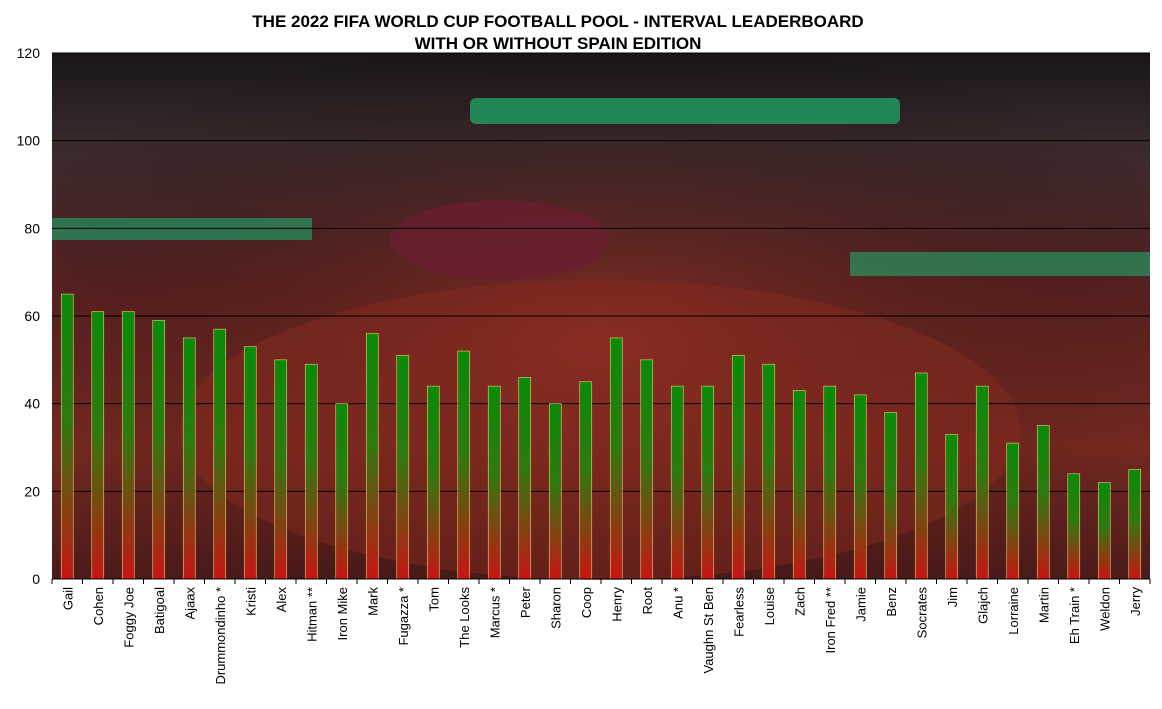 This screenshot has height=709, width=1162. I want to click on x-tick-label: Jamie, so click(860, 604).